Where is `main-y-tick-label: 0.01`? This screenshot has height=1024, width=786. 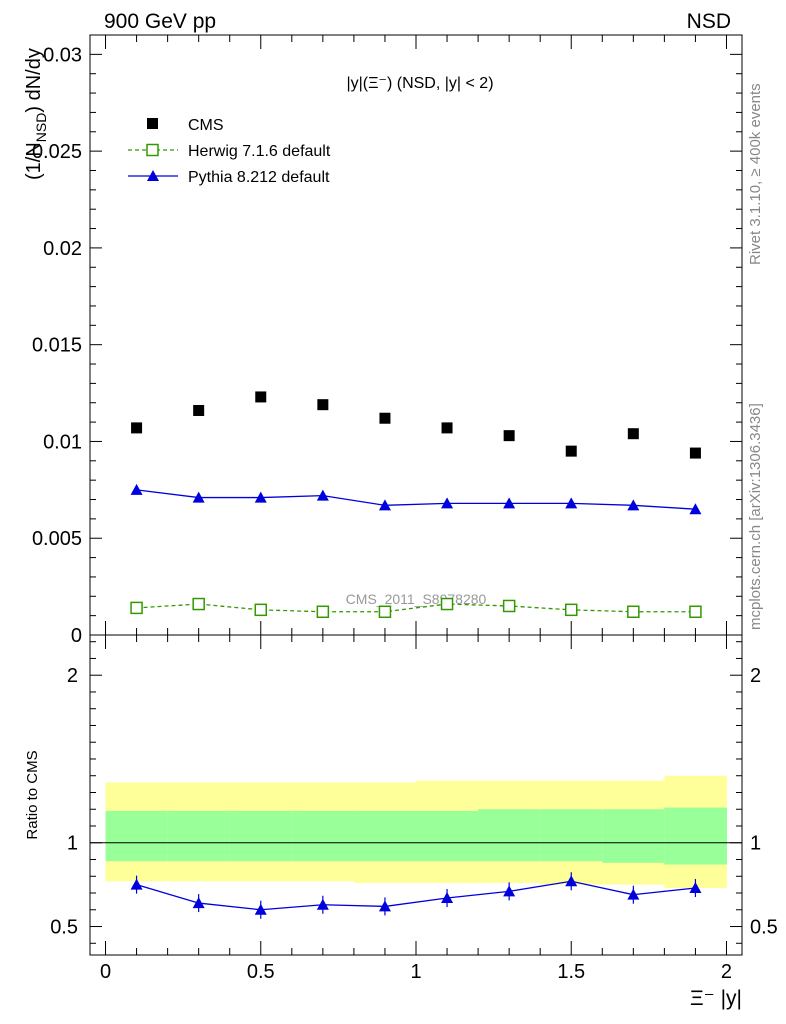 main-y-tick-label: 0.01 is located at coordinates (62, 442).